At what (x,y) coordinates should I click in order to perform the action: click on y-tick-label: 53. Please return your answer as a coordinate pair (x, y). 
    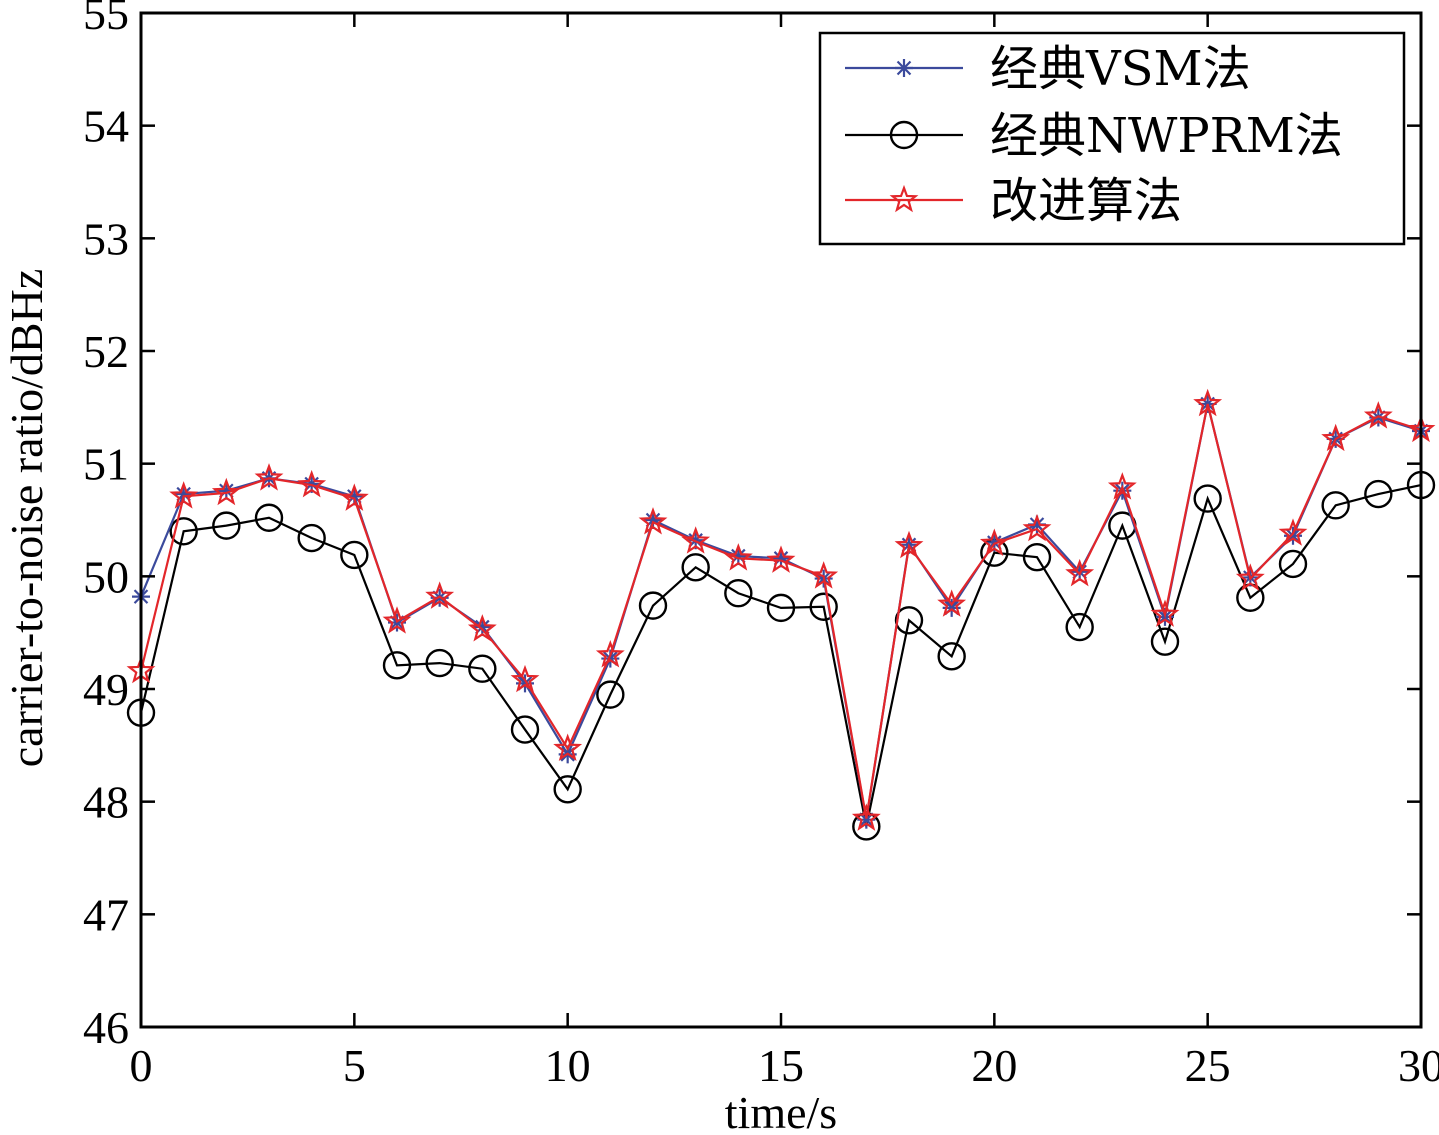
    Looking at the image, I should click on (106, 238).